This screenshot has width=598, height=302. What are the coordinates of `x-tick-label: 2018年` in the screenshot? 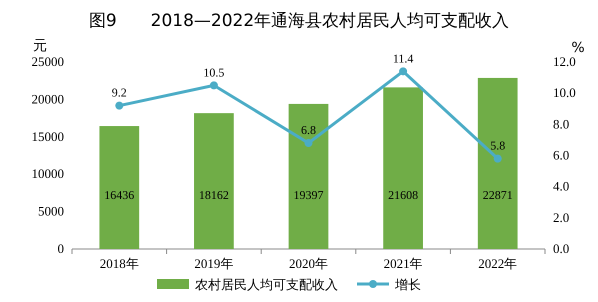 It's located at (119, 263).